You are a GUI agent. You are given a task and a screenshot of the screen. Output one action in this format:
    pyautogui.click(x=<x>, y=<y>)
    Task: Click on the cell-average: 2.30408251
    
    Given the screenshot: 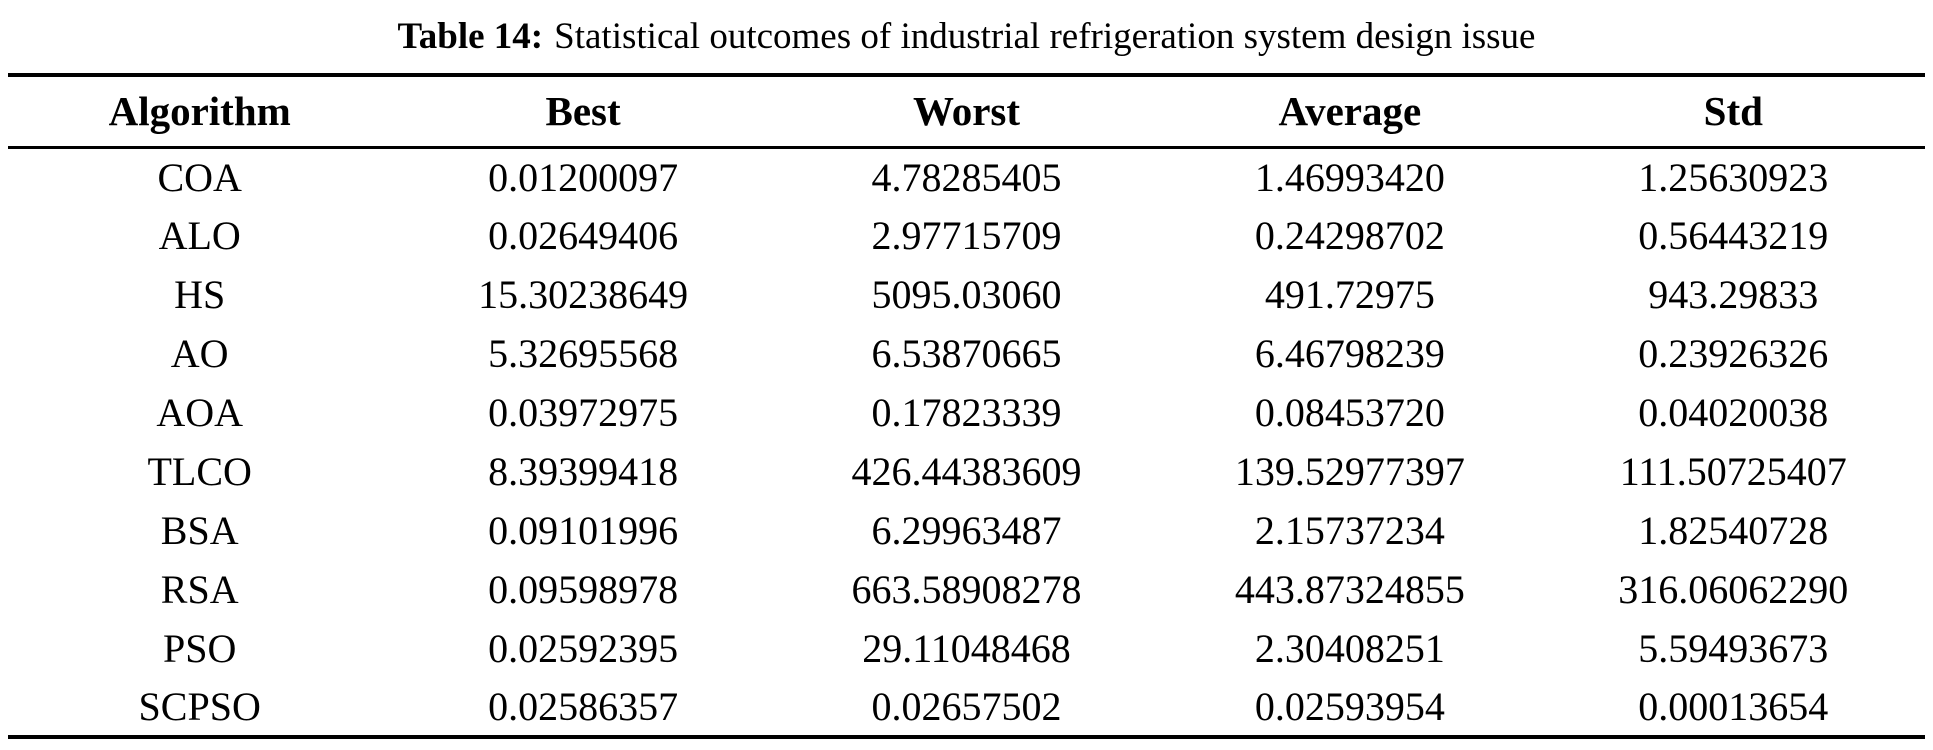 What is the action you would take?
    pyautogui.click(x=1349, y=648)
    